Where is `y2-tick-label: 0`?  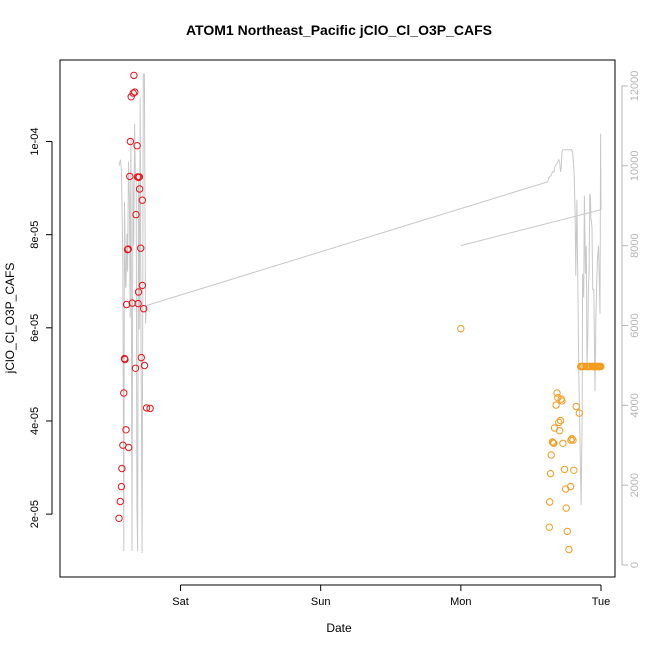 y2-tick-label: 0 is located at coordinates (635, 565).